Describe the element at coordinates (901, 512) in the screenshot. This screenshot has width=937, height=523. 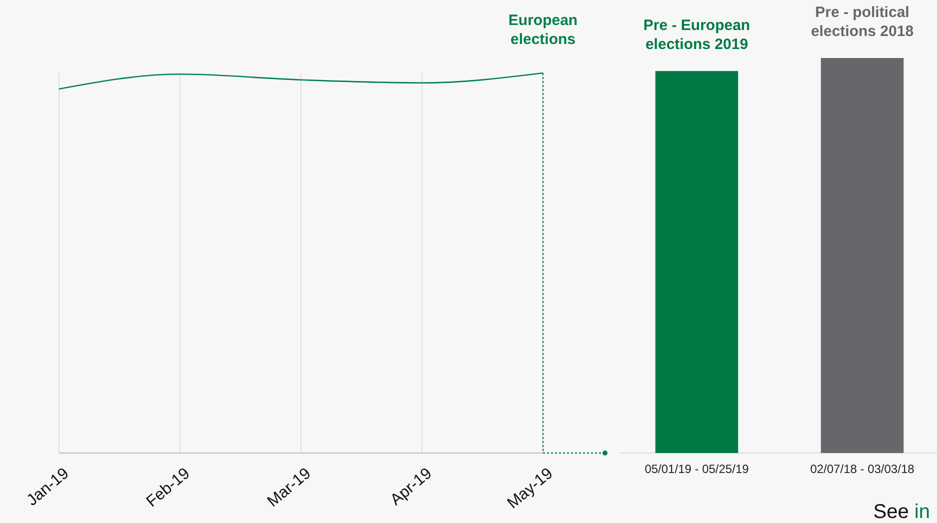
I see `text: See in` at that location.